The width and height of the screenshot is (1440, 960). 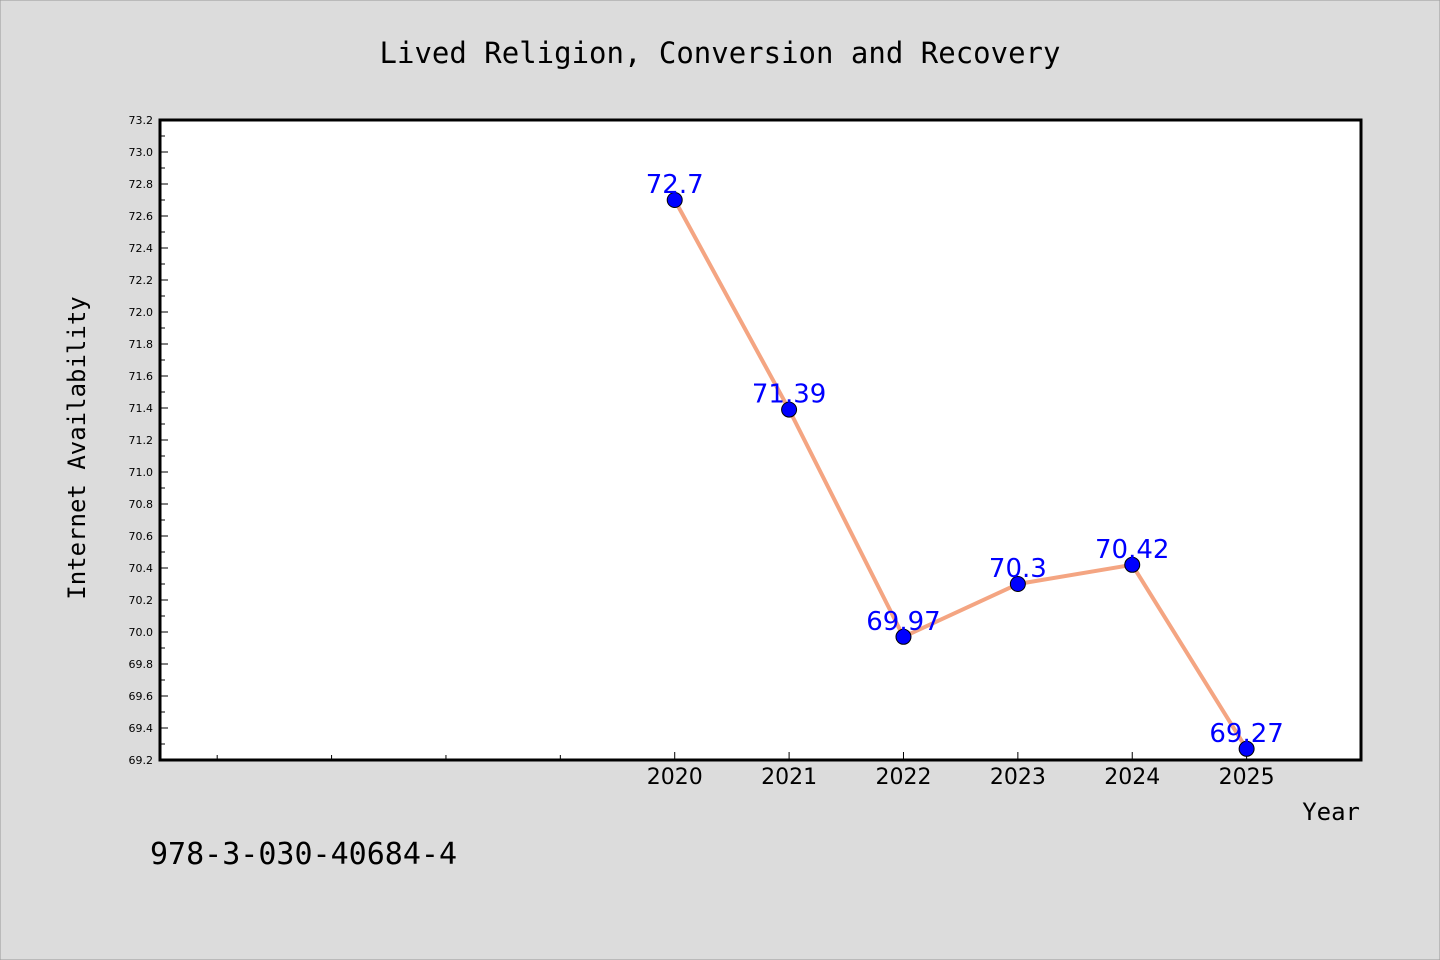 What do you see at coordinates (141, 440) in the screenshot?
I see `y-tick-label: 71.2` at bounding box center [141, 440].